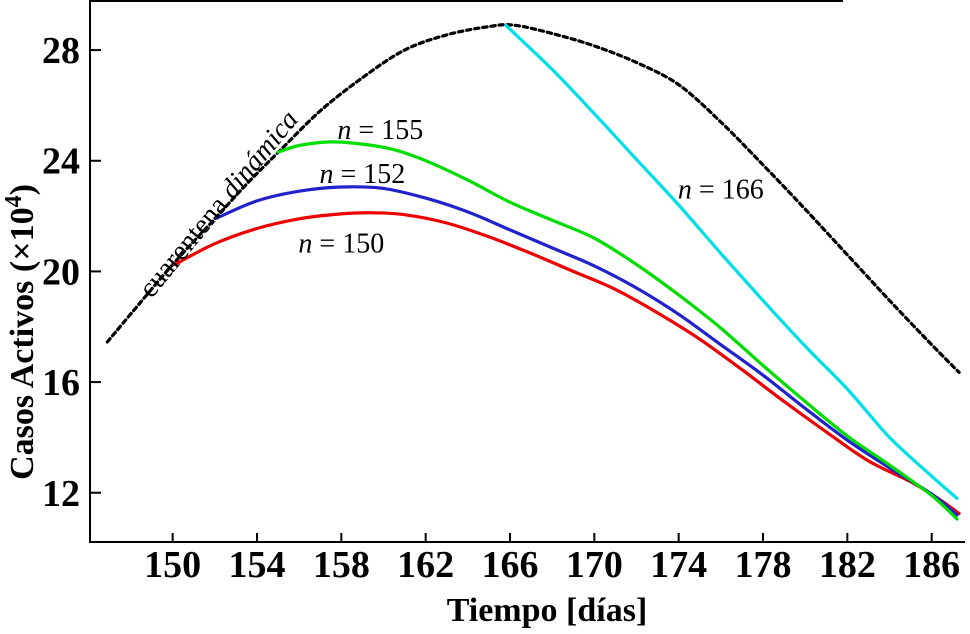 This screenshot has height=634, width=970. Describe the element at coordinates (172, 565) in the screenshot. I see `x-tick-label: 150` at that location.